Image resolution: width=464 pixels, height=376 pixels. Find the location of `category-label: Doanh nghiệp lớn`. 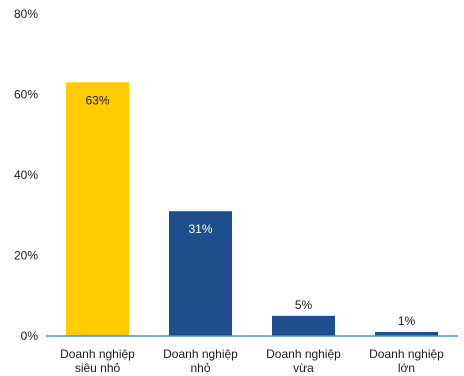

category-label: Doanh nghiệp lớn is located at coordinates (406, 361).